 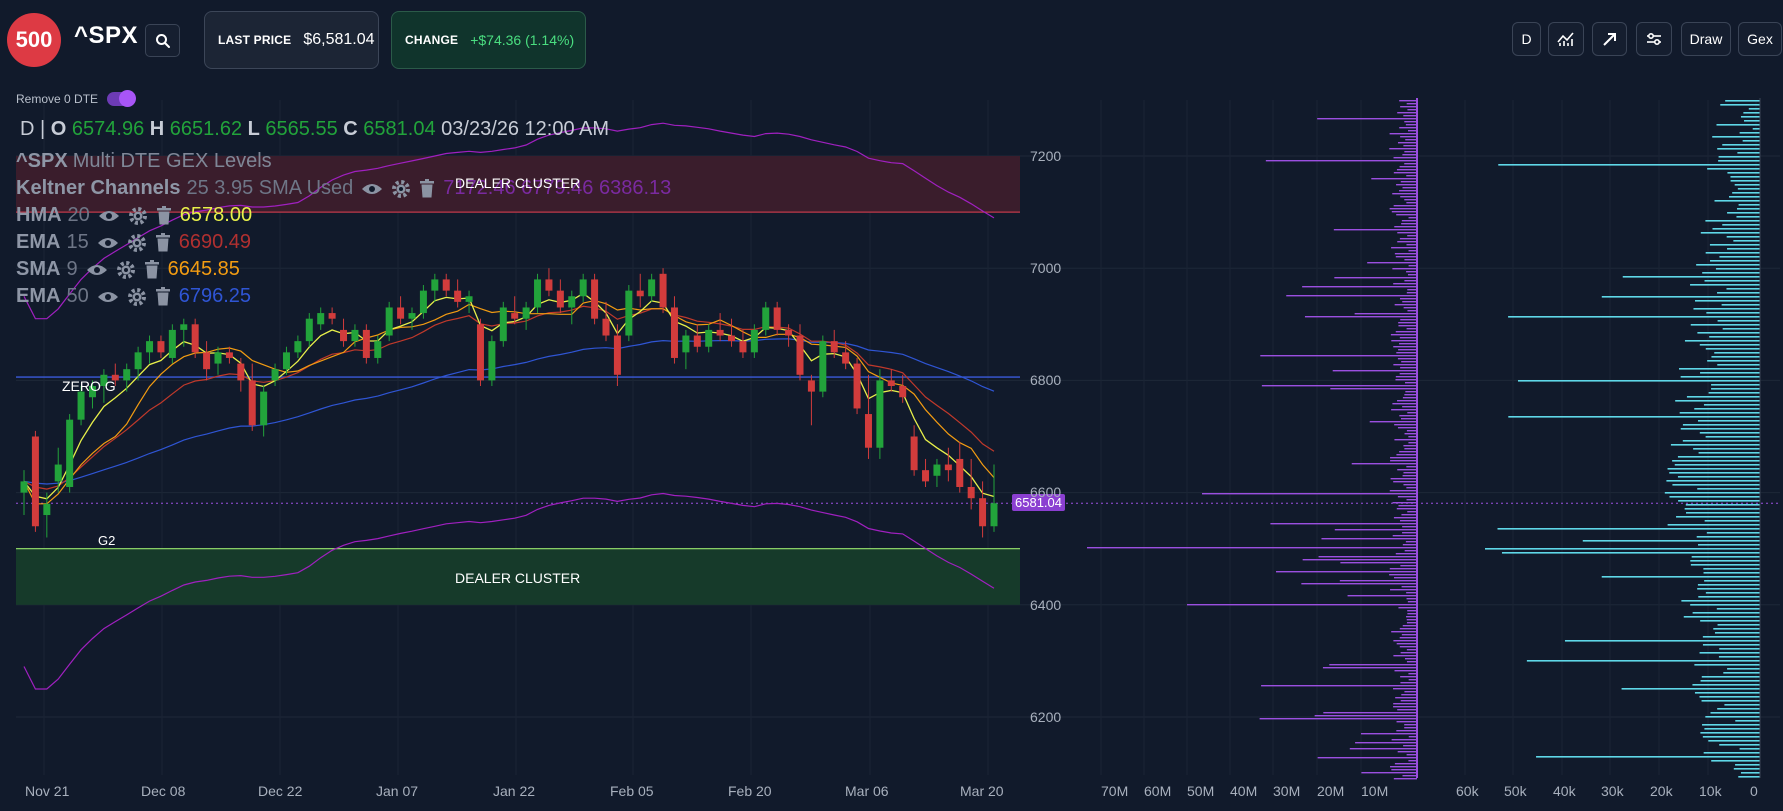 What do you see at coordinates (214, 242) in the screenshot?
I see `legend-ema15-value: 6690.49` at bounding box center [214, 242].